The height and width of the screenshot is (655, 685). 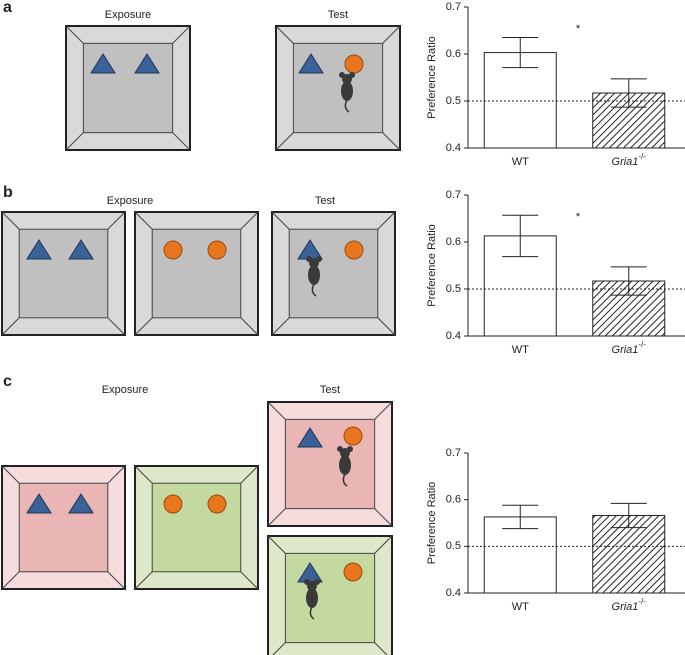 What do you see at coordinates (7, 8) in the screenshot?
I see `panel-letter: a` at bounding box center [7, 8].